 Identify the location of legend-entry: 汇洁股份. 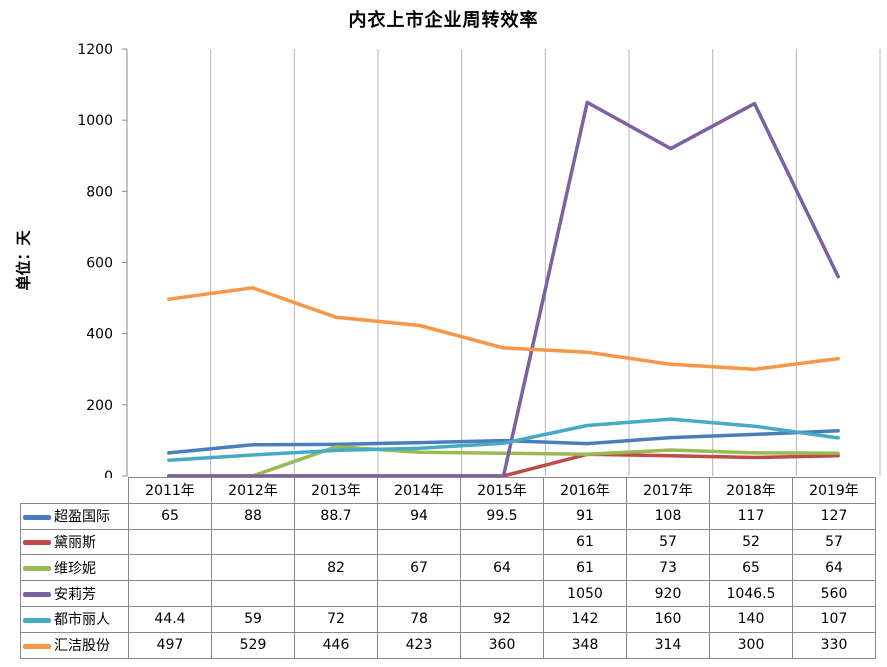
(74, 645).